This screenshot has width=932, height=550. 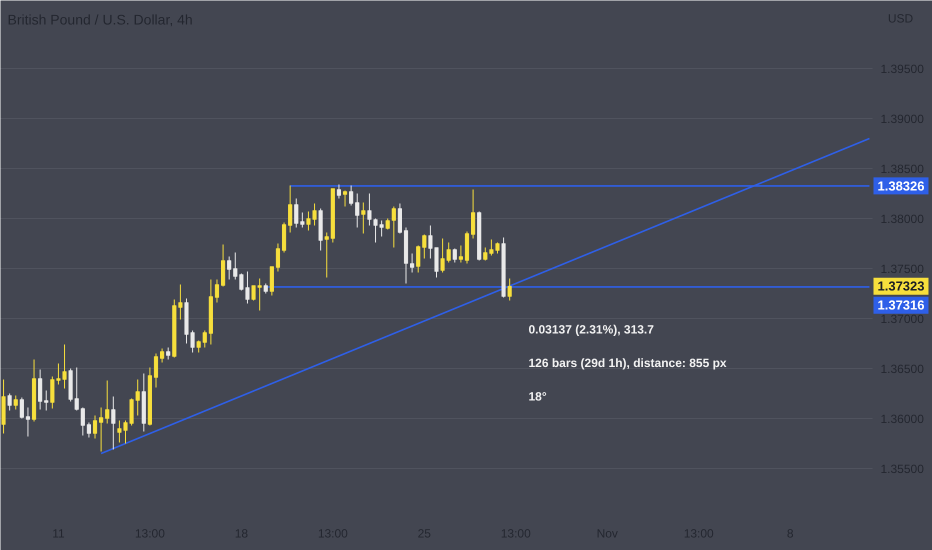 What do you see at coordinates (901, 286) in the screenshot?
I see `text: 1.37323` at bounding box center [901, 286].